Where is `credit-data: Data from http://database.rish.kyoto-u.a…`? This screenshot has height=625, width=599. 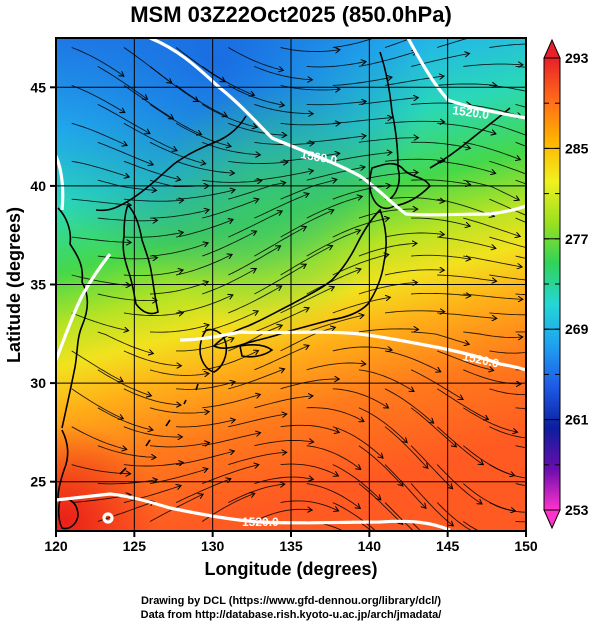 credit-data: Data from http://database.rish.kyoto-u.a… is located at coordinates (291, 615).